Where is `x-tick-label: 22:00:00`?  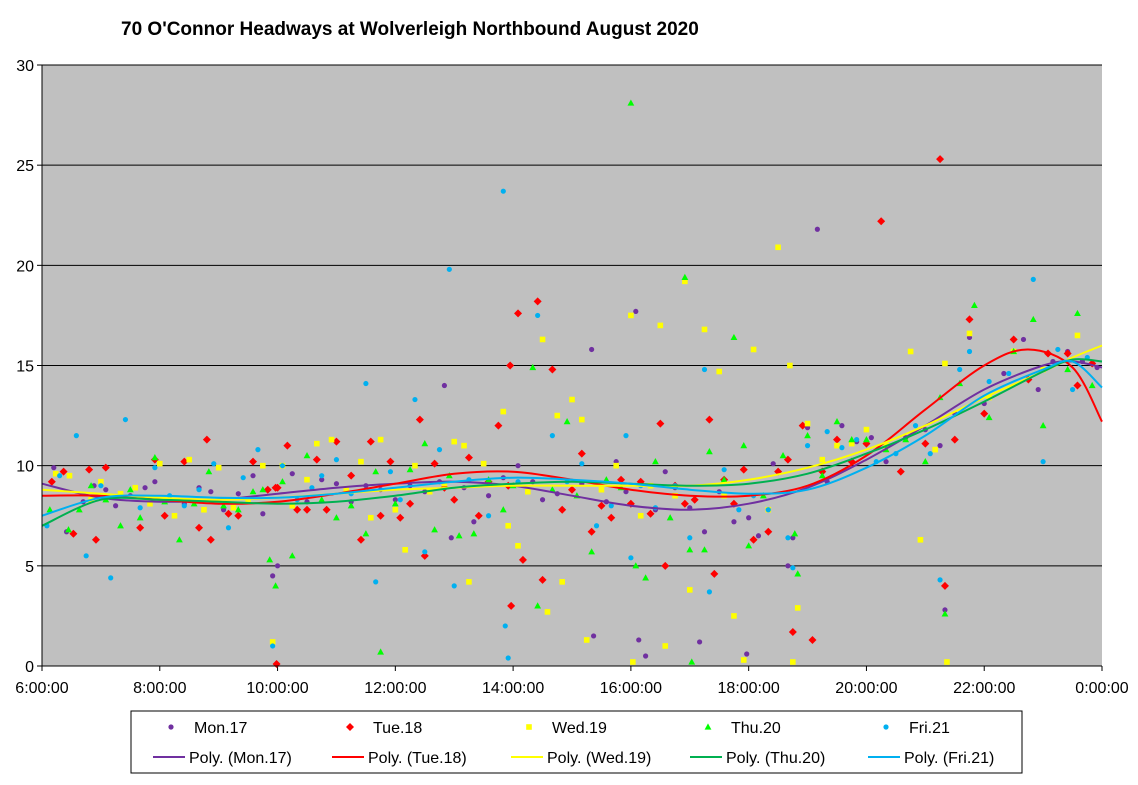
x-tick-label: 22:00:00 is located at coordinates (984, 688).